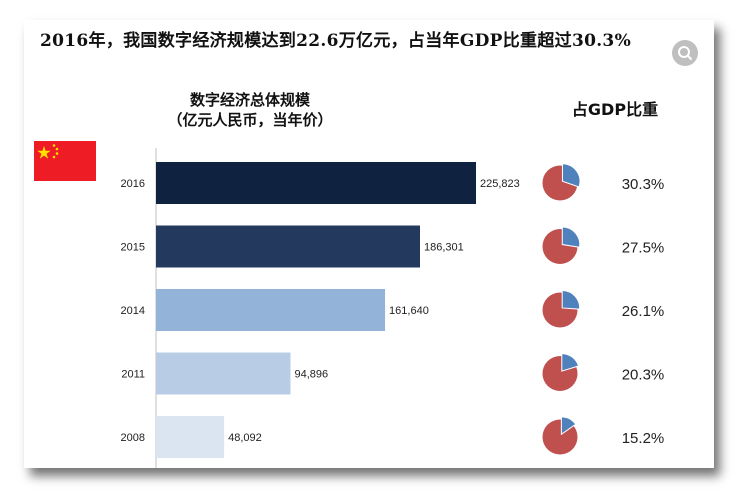 This screenshot has width=738, height=492. I want to click on bar-chart-title-line2: （亿元人民币，当年价）, so click(250, 120).